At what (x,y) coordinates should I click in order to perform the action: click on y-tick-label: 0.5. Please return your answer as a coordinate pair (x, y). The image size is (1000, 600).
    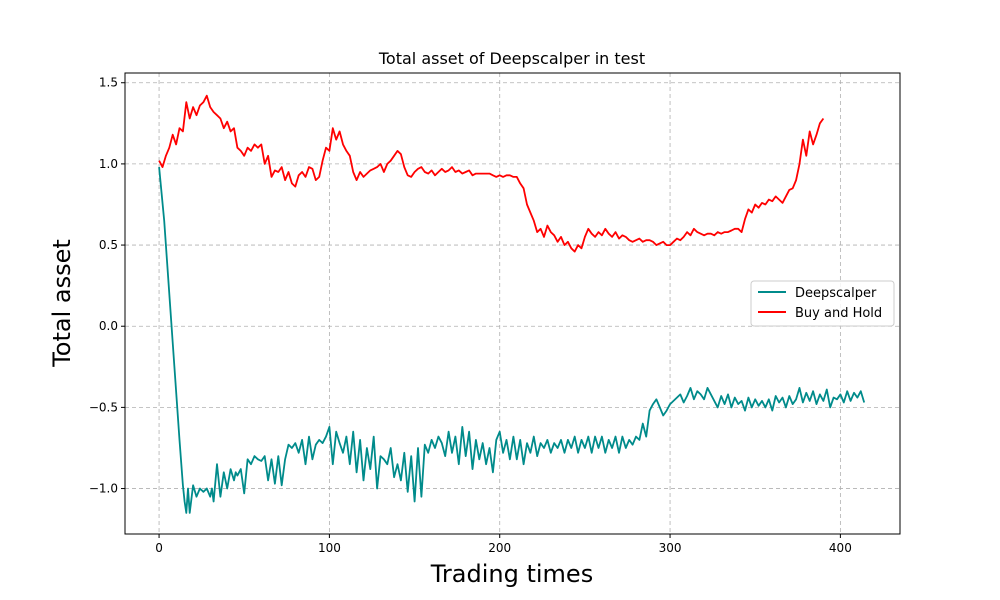
    Looking at the image, I should click on (108, 245).